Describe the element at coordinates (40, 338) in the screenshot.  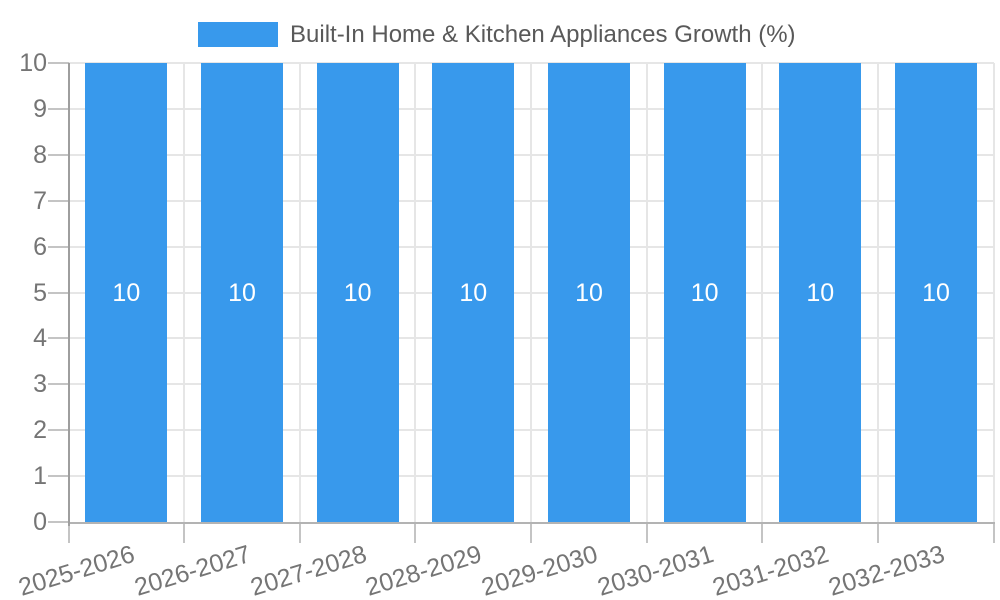
I see `y-axis-label: 4` at that location.